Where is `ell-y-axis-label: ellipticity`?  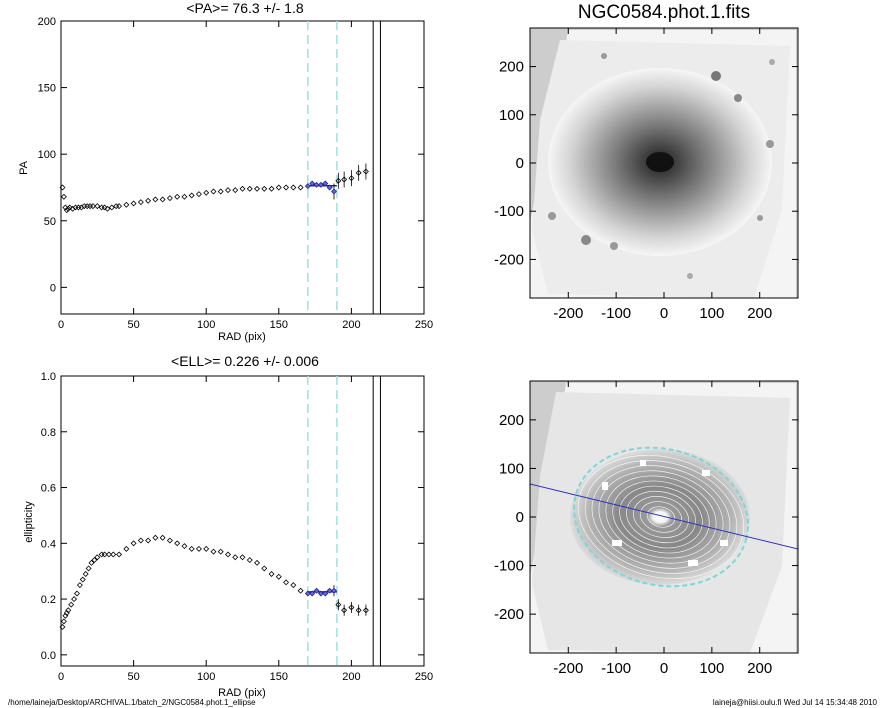
ell-y-axis-label: ellipticity is located at coordinates (29, 522).